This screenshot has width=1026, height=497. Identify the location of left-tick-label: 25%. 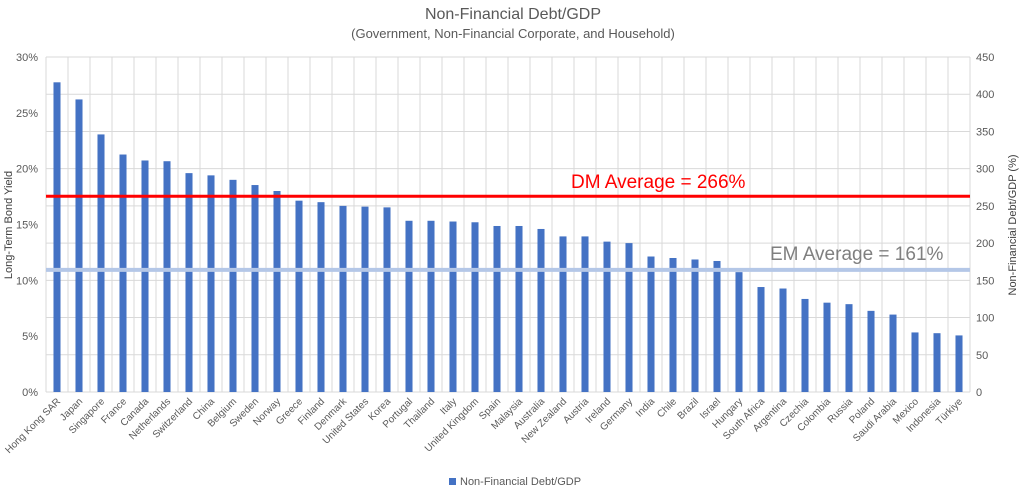
(27, 114).